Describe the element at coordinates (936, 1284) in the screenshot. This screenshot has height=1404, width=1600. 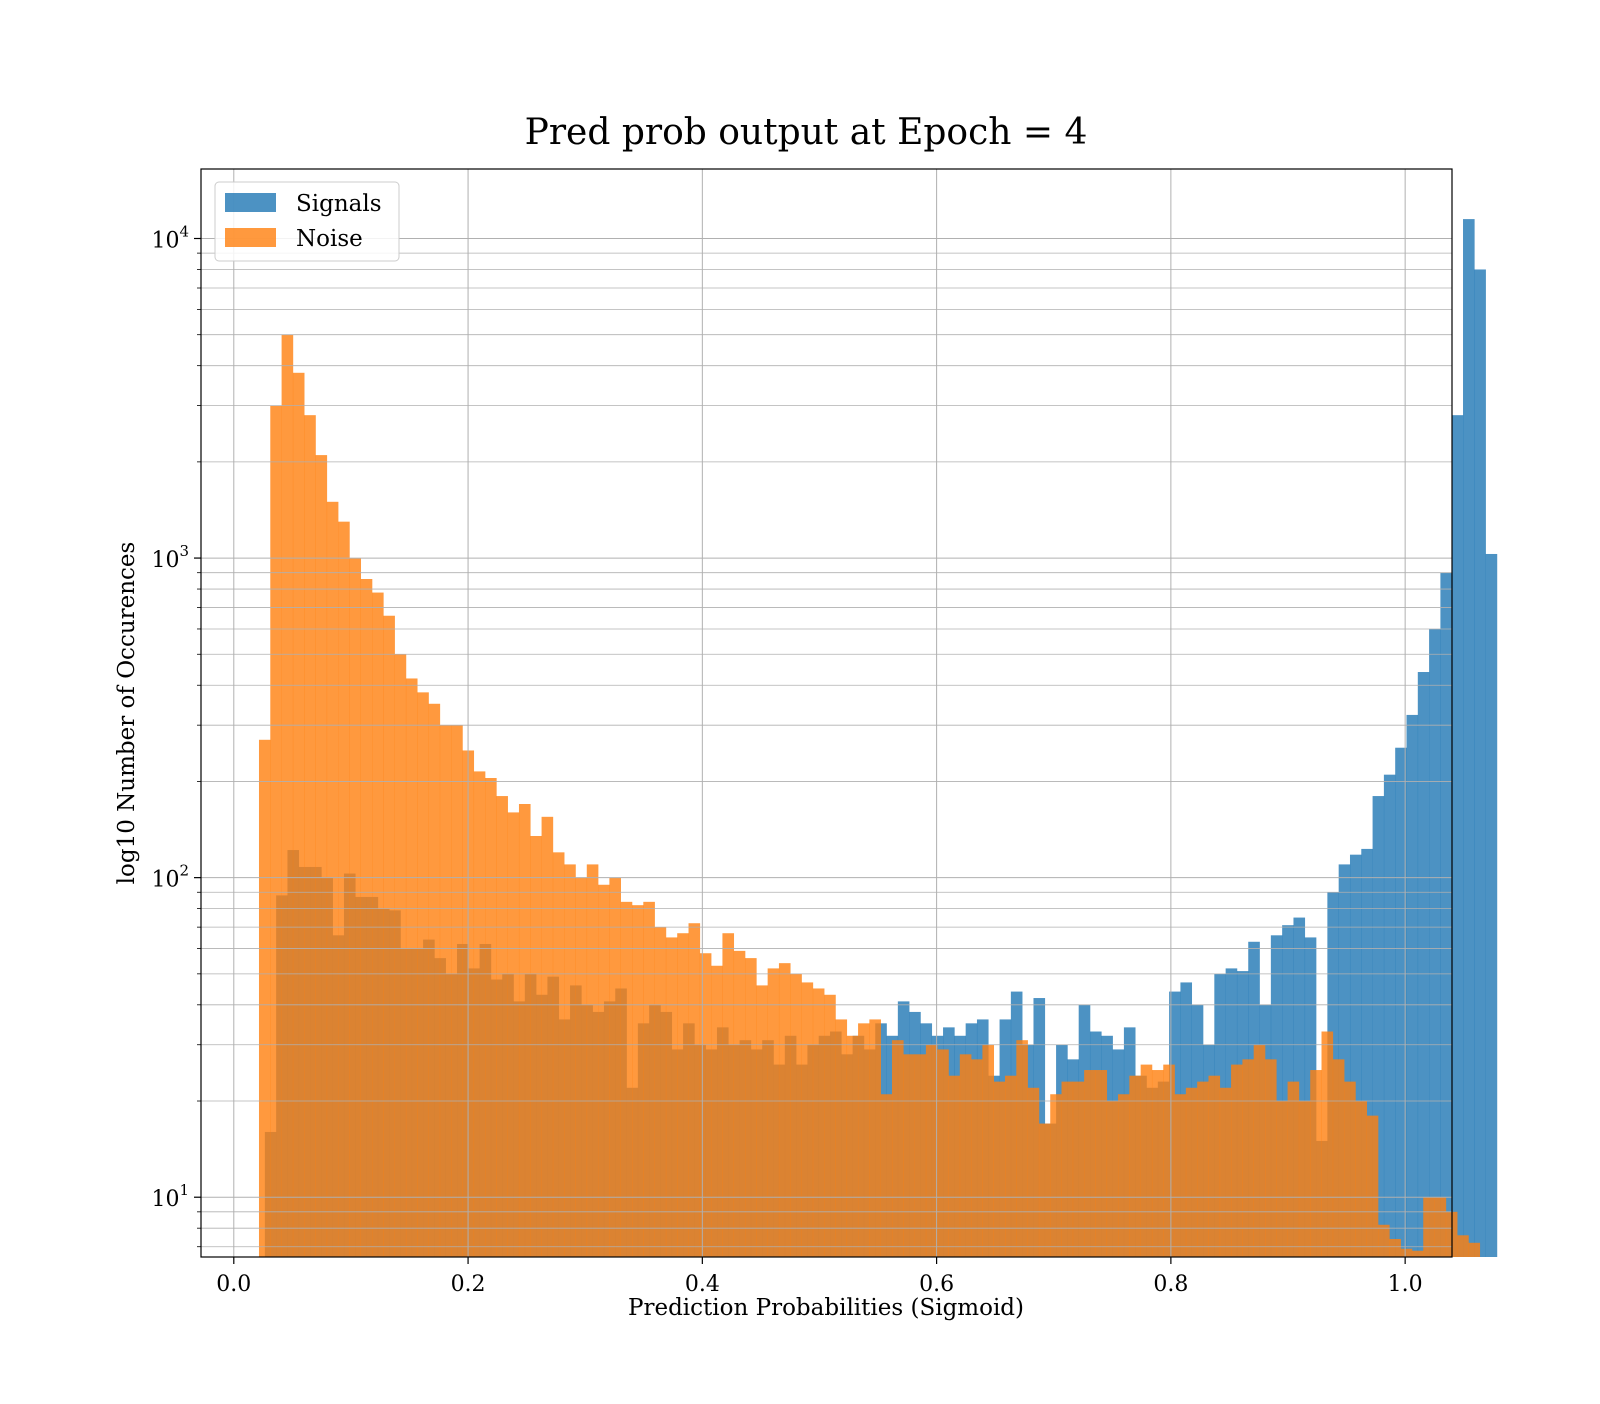
I see `x-tick-label-3: 0.6` at that location.